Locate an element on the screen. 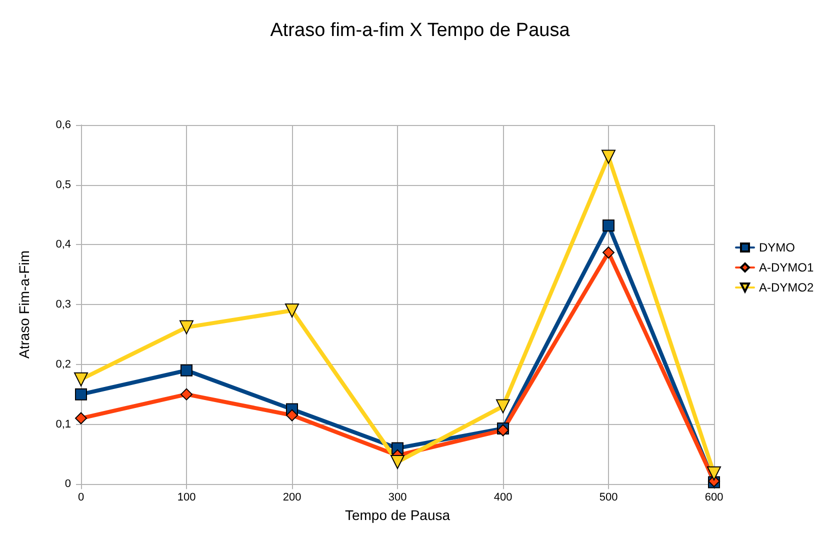  y-axis-title: Atraso Fim-a-Fim is located at coordinates (24, 304).